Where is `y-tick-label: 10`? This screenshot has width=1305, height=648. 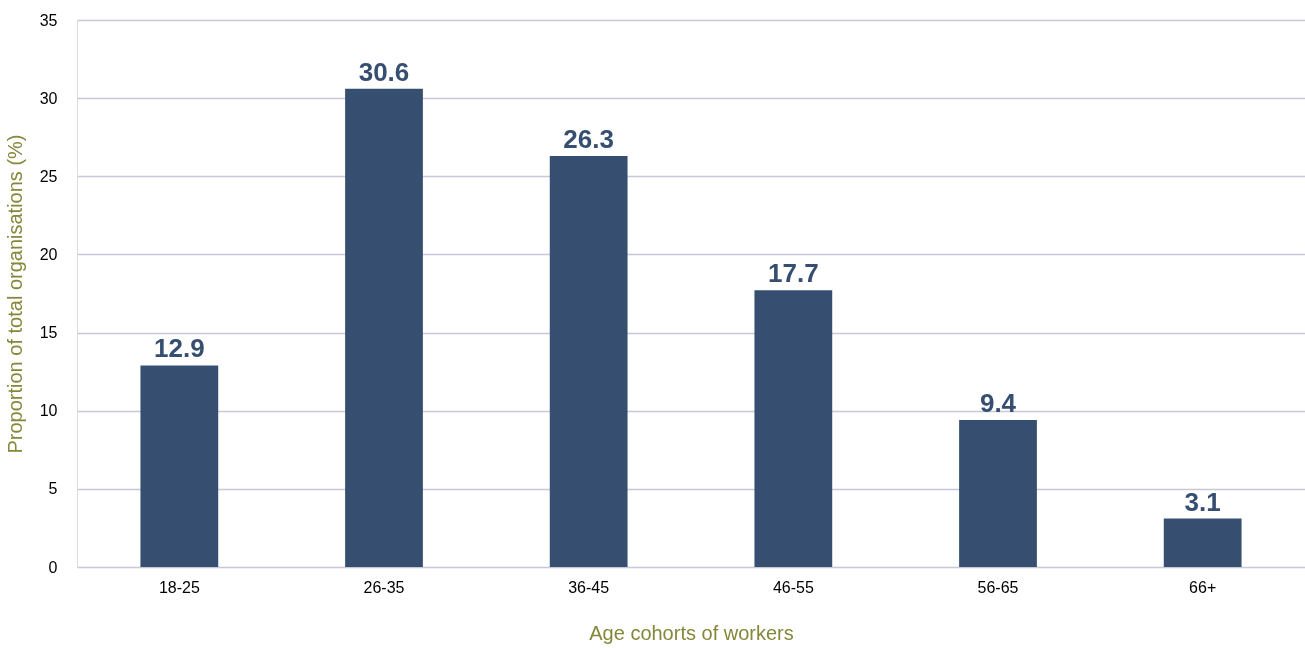 y-tick-label: 10 is located at coordinates (48, 411).